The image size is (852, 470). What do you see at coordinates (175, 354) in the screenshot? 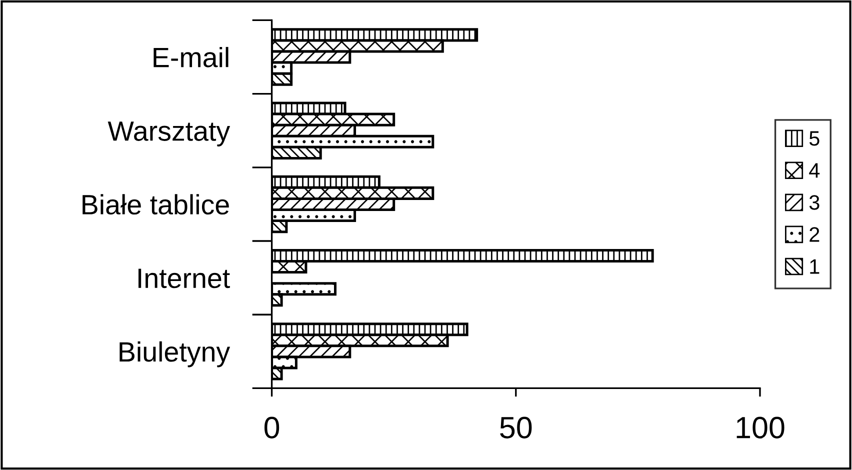
I see `y-tick-label: Biuletyny` at bounding box center [175, 354].